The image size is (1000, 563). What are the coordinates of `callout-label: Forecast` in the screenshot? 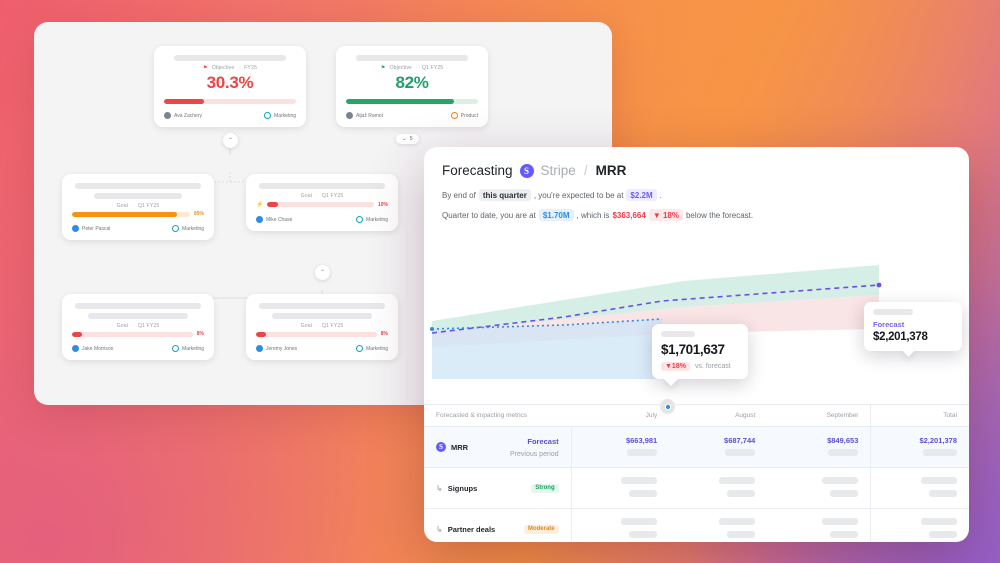 It's located at (889, 324).